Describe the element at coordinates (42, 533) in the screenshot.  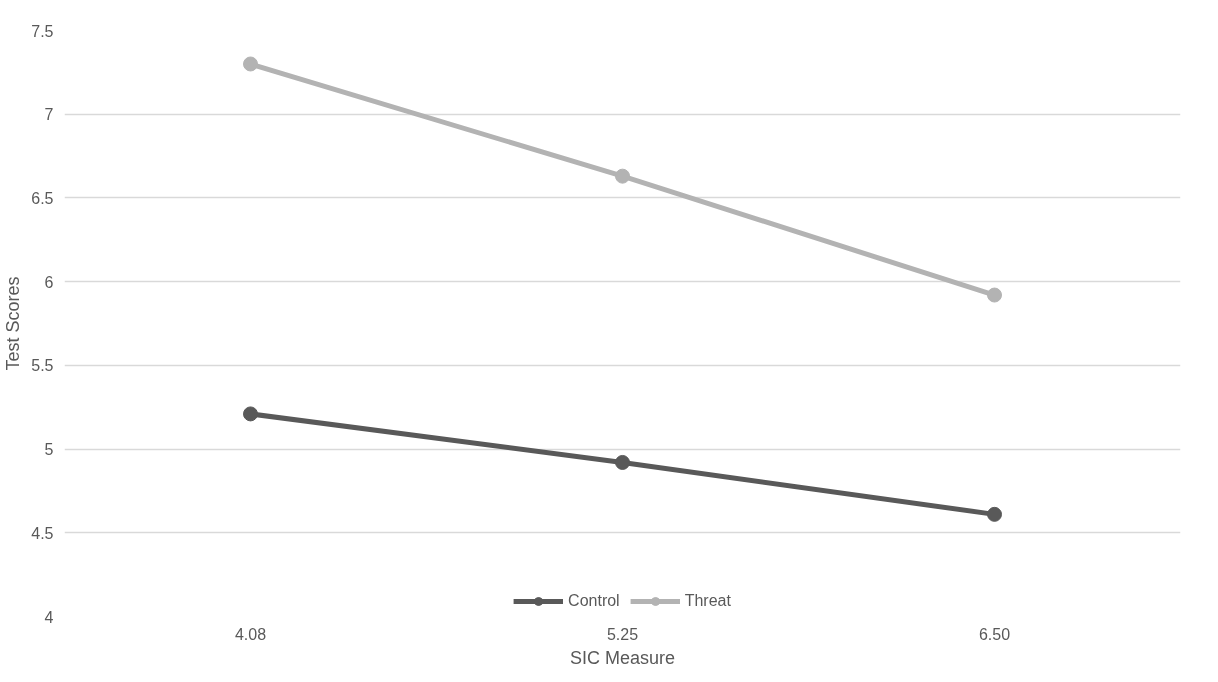
I see `y-tick-label: 4.5` at that location.